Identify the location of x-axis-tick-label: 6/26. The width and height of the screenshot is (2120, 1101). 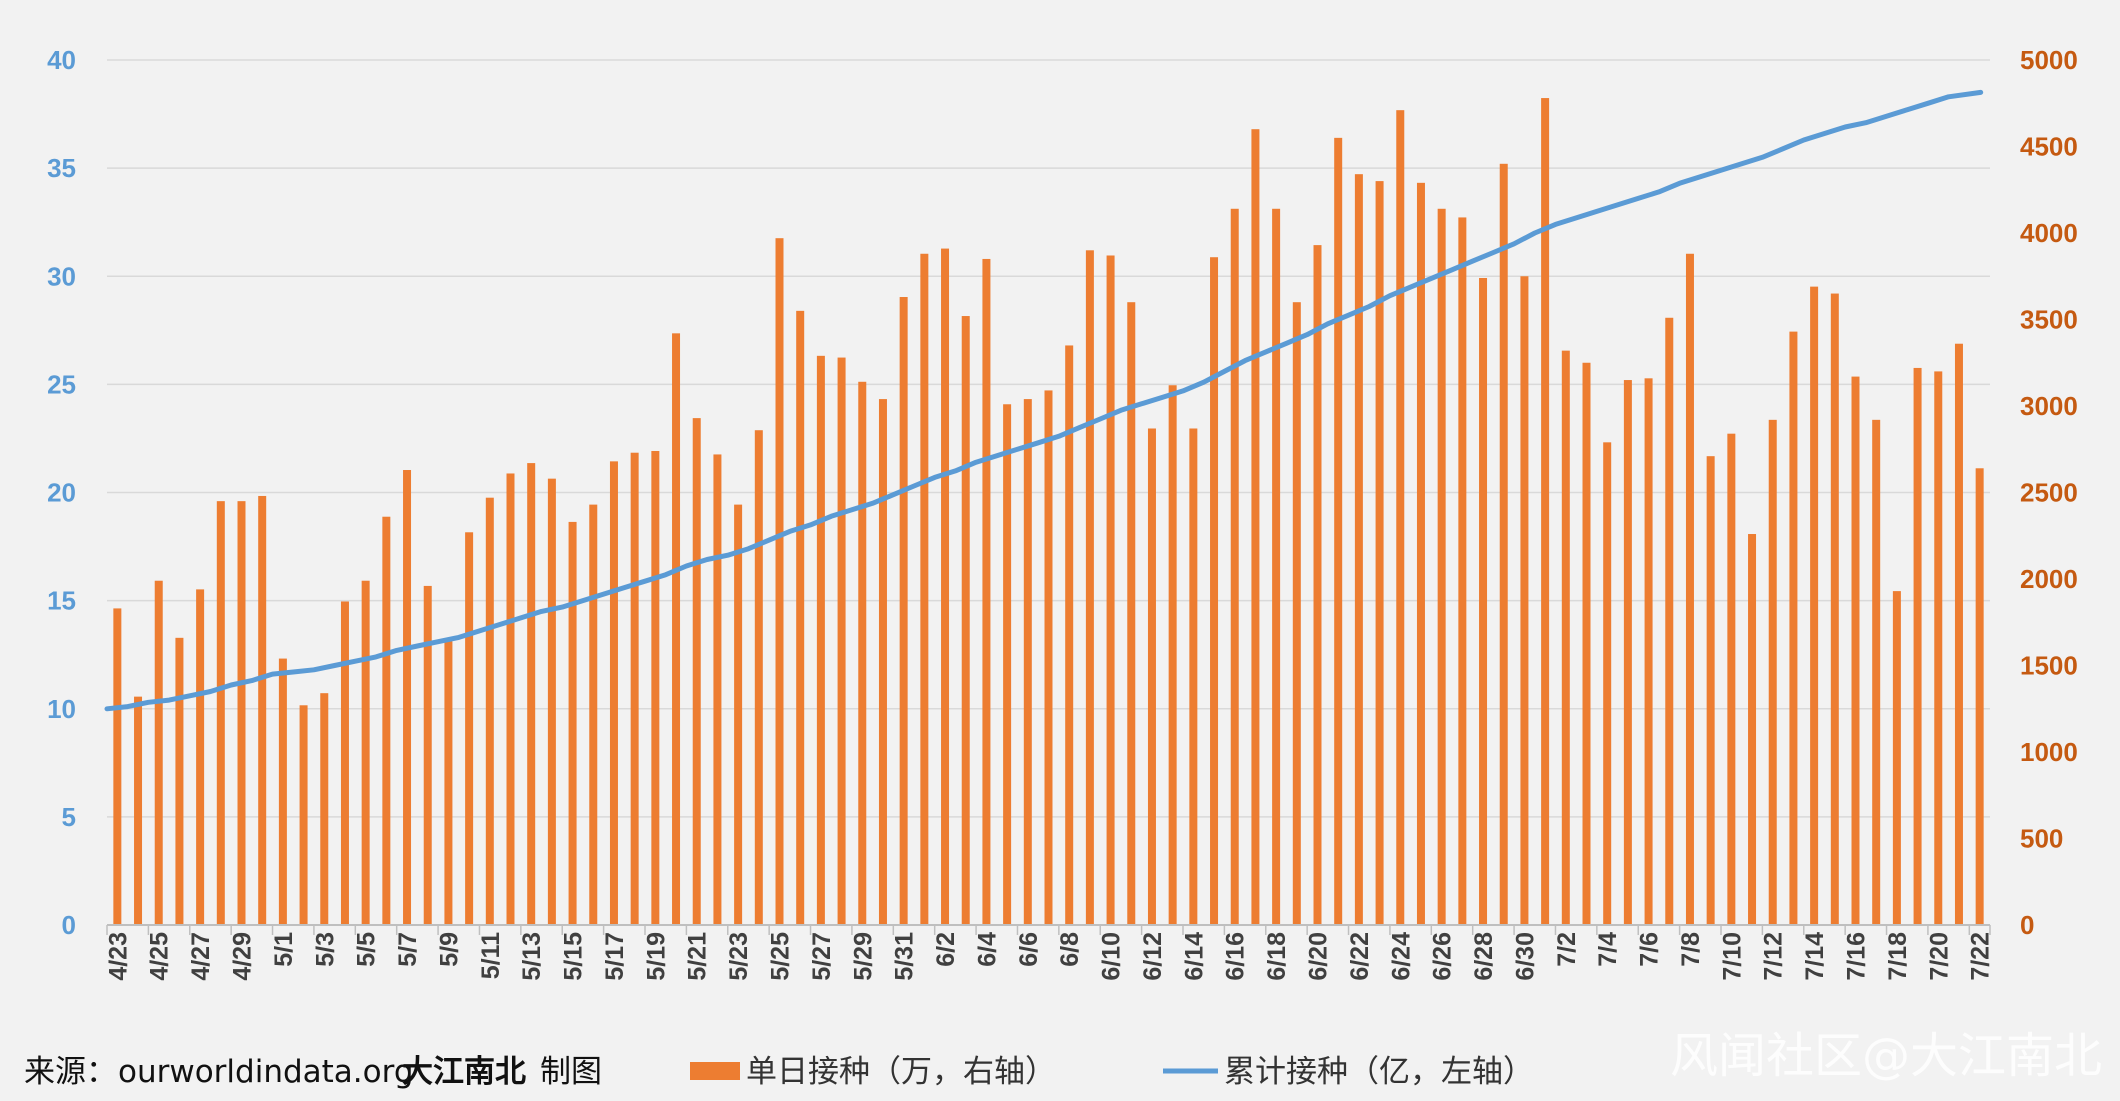
(1443, 956).